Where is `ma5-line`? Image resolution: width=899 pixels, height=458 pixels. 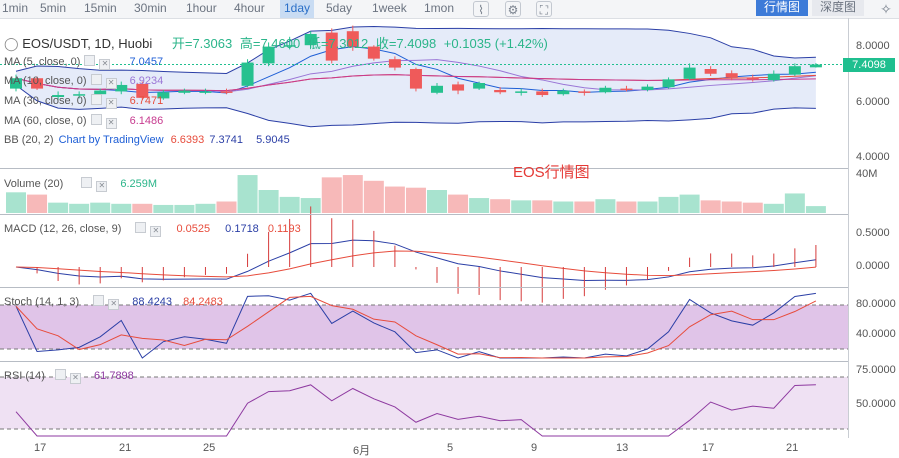 ma5-line is located at coordinates (415, 70).